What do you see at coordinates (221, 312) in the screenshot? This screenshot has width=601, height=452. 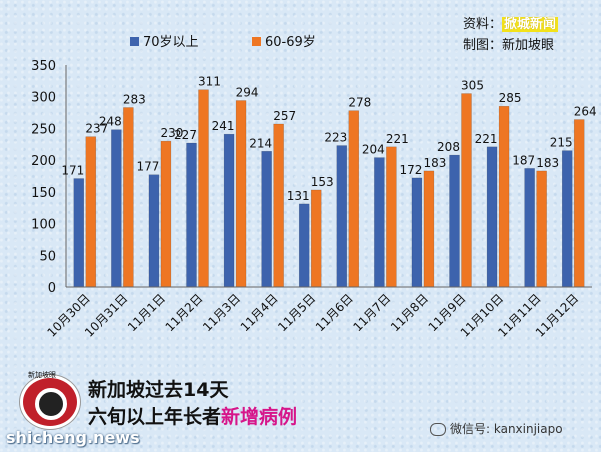 I see `x-tick-label: 11月3日` at bounding box center [221, 312].